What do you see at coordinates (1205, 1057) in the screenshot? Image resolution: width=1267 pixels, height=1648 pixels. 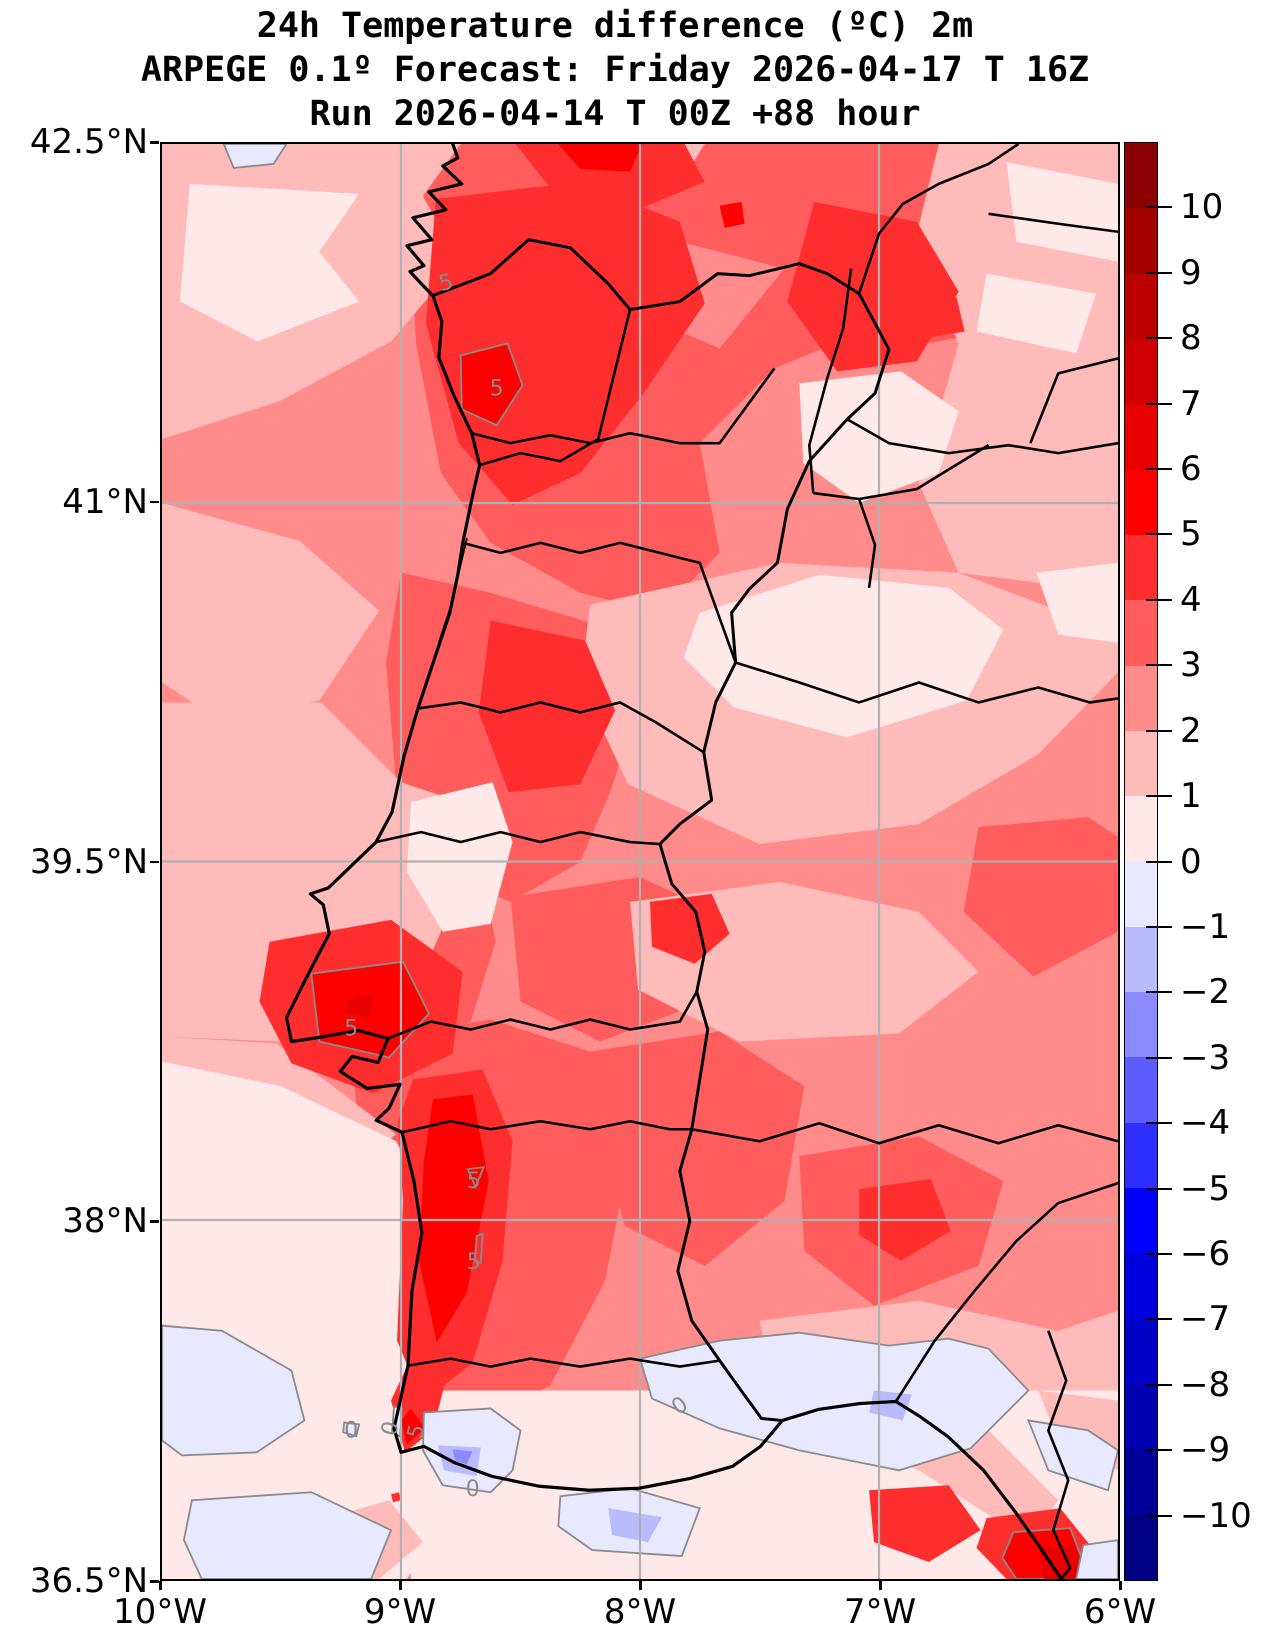 I see `colorbar-tick-label: −3` at bounding box center [1205, 1057].